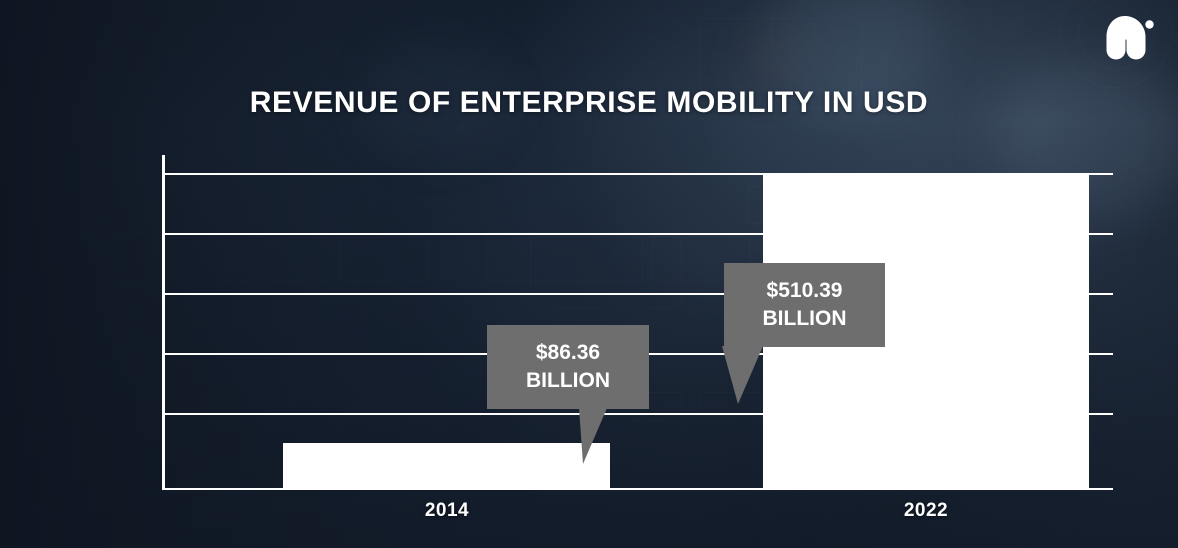  Describe the element at coordinates (568, 367) in the screenshot. I see `data-label-callout-2014: $86.36 BILLION` at that location.